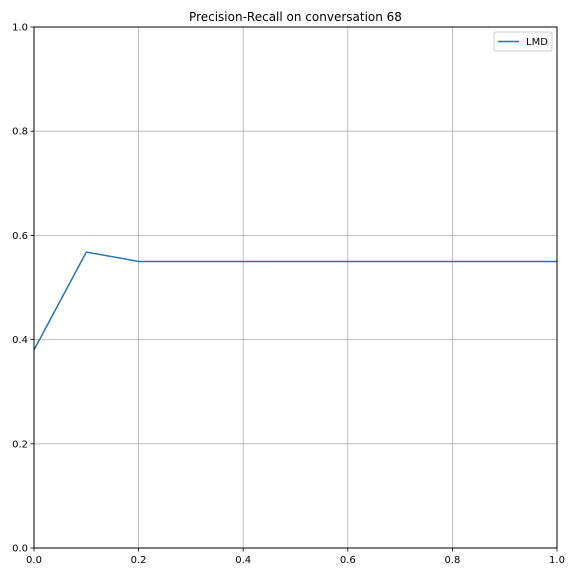 Image resolution: width=576 pixels, height=576 pixels. What do you see at coordinates (243, 560) in the screenshot?
I see `x-tick-label-2: 0.4` at bounding box center [243, 560].